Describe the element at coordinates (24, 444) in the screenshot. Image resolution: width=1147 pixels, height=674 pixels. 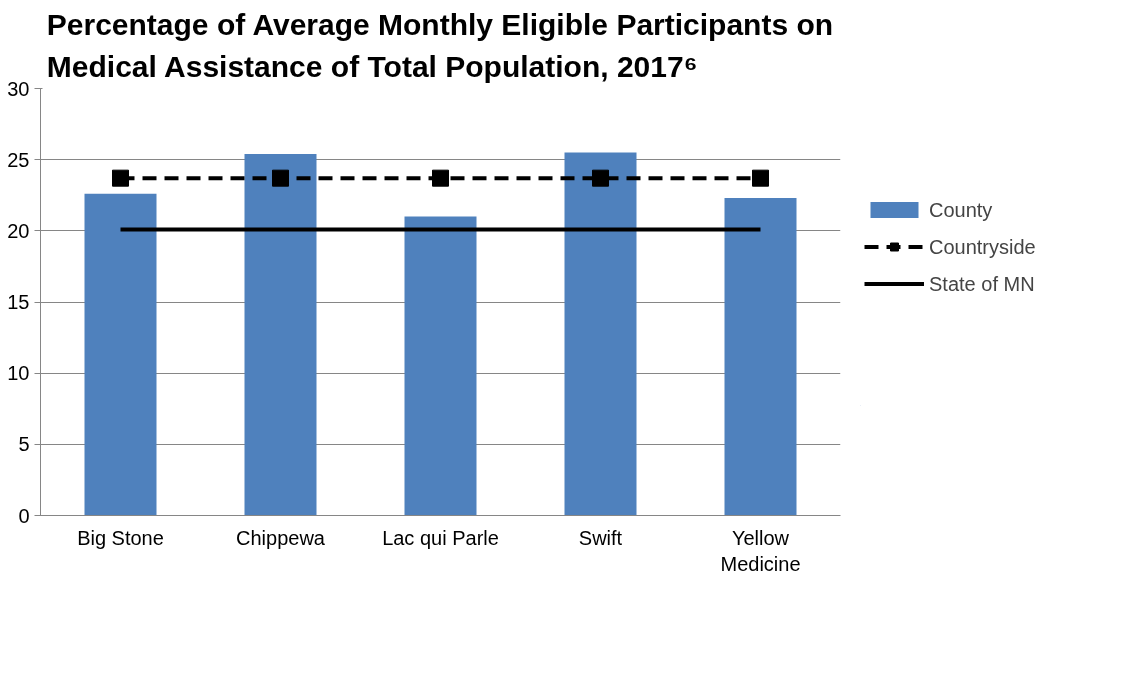
I see `y-tick-label: 5` at that location.